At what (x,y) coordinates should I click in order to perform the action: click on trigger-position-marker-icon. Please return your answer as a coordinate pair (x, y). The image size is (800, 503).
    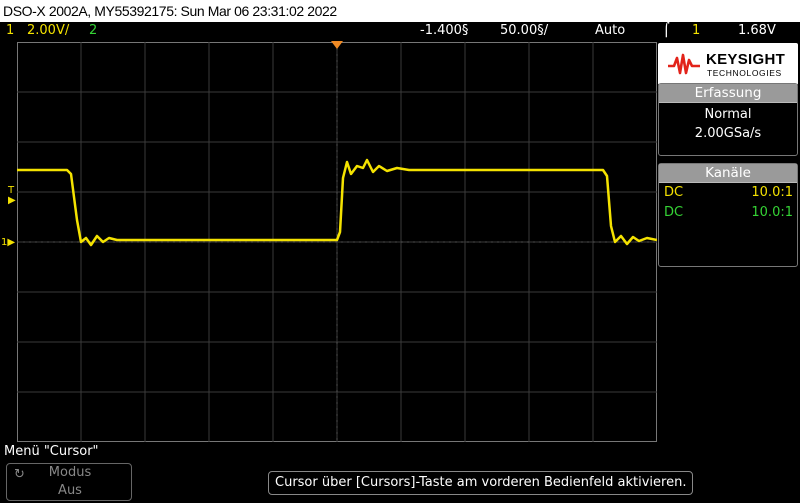
    Looking at the image, I should click on (337, 45).